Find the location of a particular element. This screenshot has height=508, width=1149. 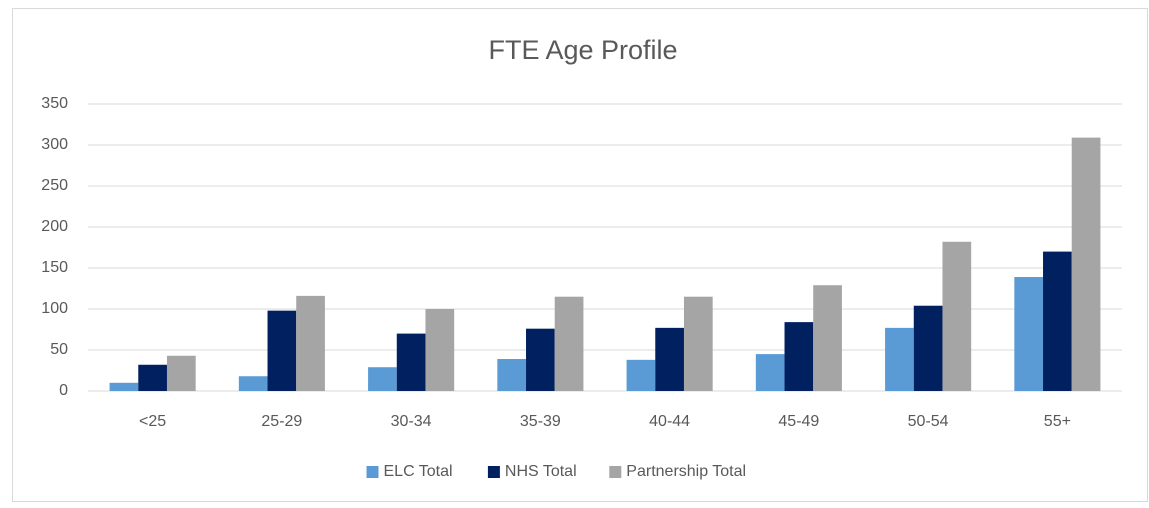

y-tick-label: 250 is located at coordinates (54, 185).